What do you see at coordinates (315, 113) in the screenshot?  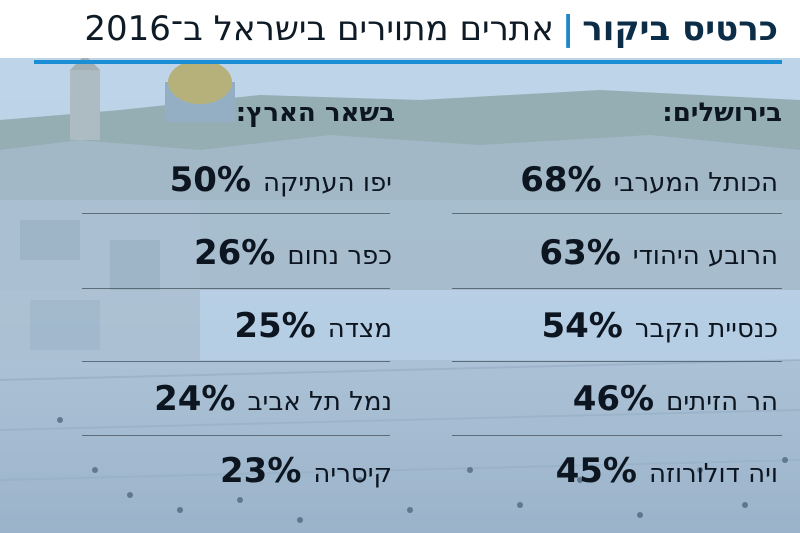 I see `rest-of-country-column-title: בשאר הארץ:` at bounding box center [315, 113].